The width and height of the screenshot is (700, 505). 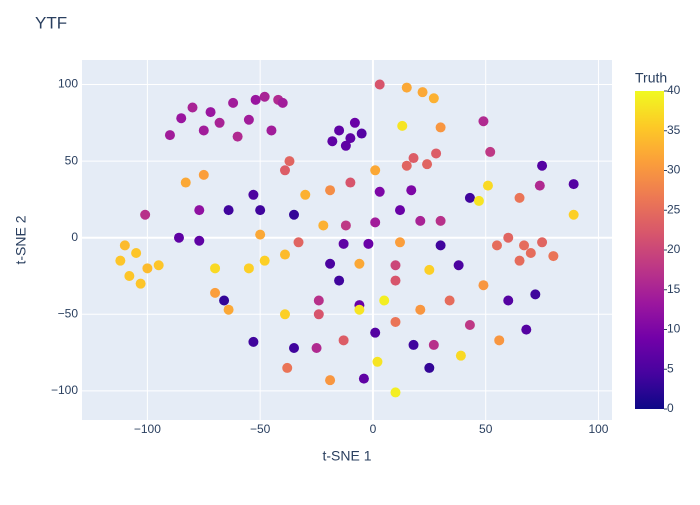 I want to click on y-tick-label: −100, so click(x=64, y=390).